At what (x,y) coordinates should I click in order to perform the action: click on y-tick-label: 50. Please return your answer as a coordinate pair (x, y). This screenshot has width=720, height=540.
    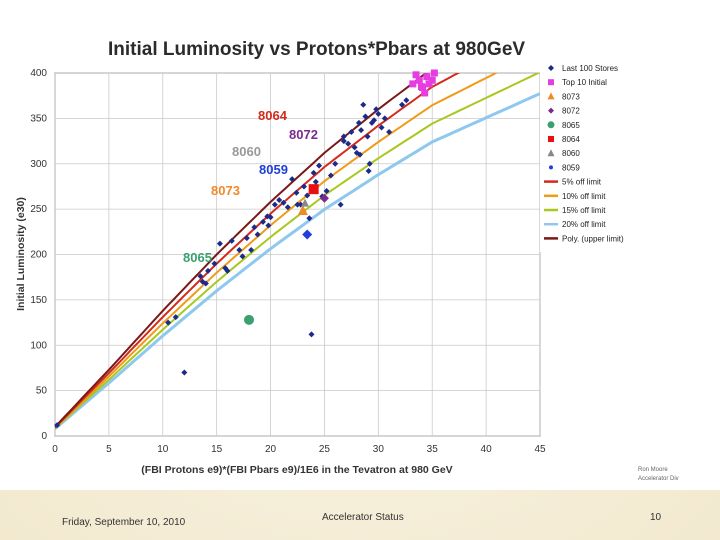
    Looking at the image, I should click on (42, 391).